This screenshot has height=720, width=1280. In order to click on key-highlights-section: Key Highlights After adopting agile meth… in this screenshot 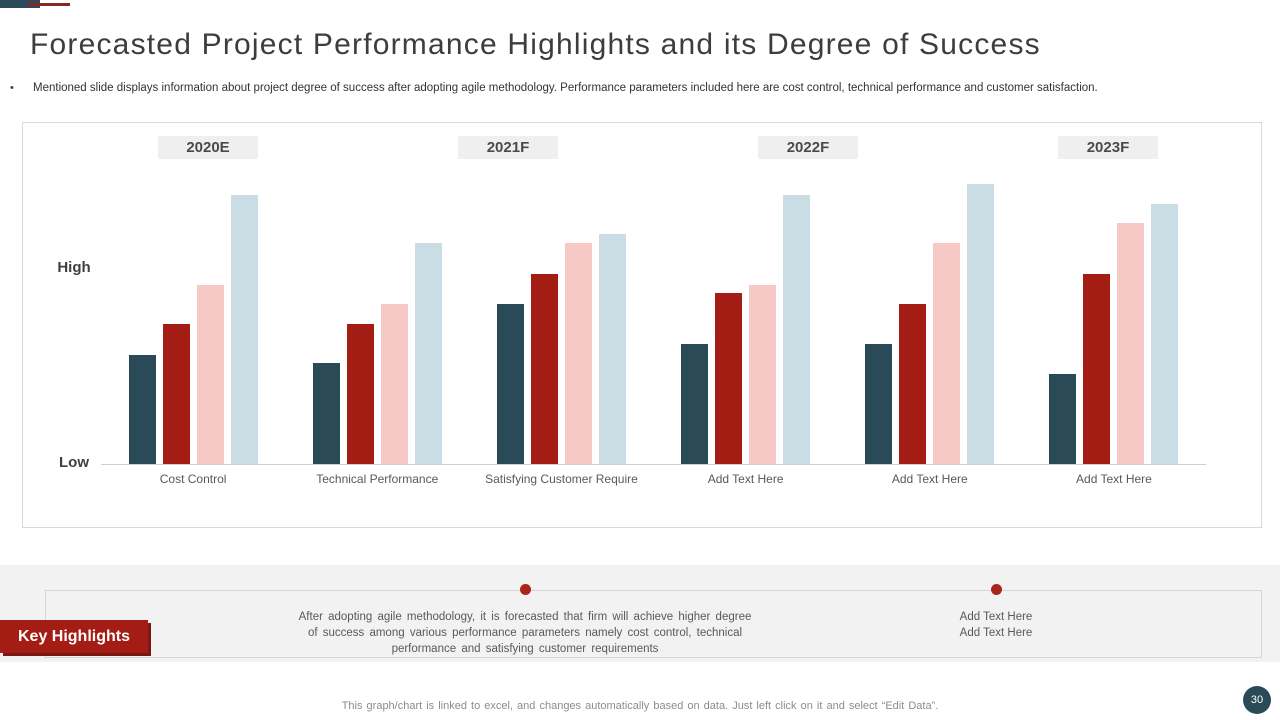, I will do `click(640, 613)`.